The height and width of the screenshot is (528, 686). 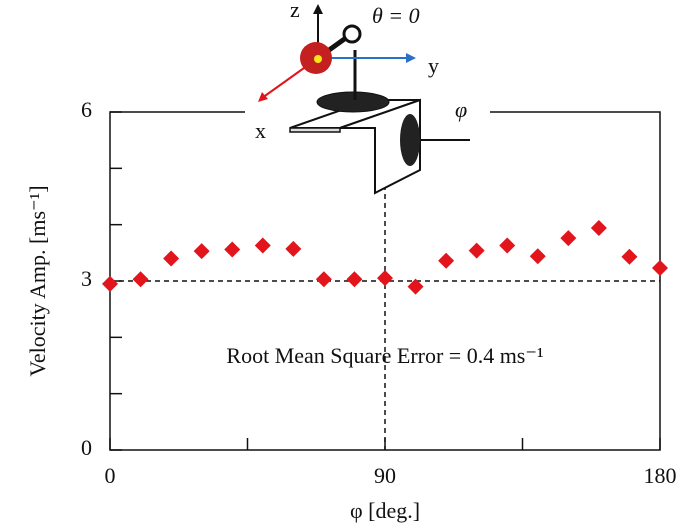 I want to click on x-tick-label: 90, so click(x=385, y=475).